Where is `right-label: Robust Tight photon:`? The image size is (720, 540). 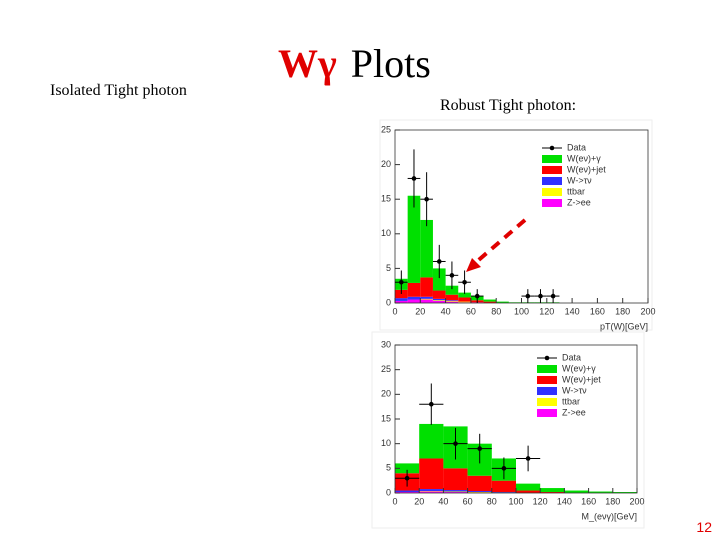 right-label: Robust Tight photon: is located at coordinates (508, 105).